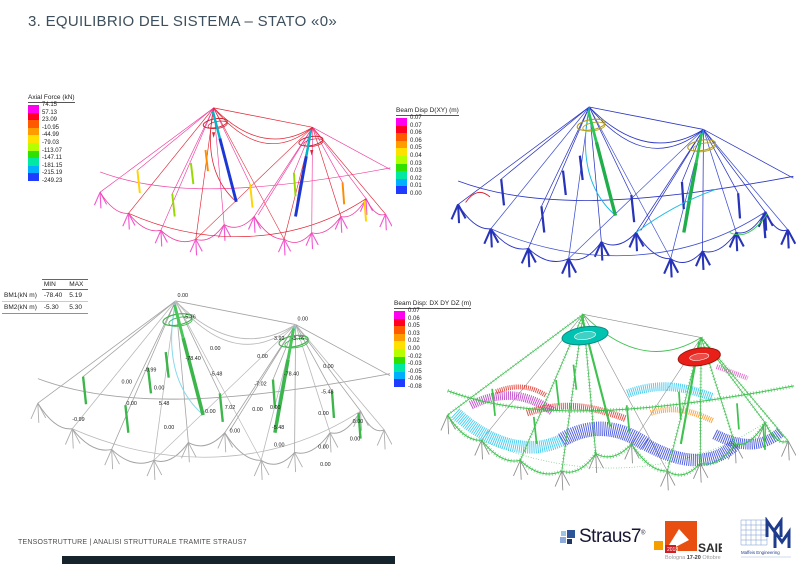 The width and height of the screenshot is (800, 564). What do you see at coordinates (182, 21) in the screenshot?
I see `slide-title: 3. EQUILIBRIO DEL SISTEMA – STATO «0»` at bounding box center [182, 21].